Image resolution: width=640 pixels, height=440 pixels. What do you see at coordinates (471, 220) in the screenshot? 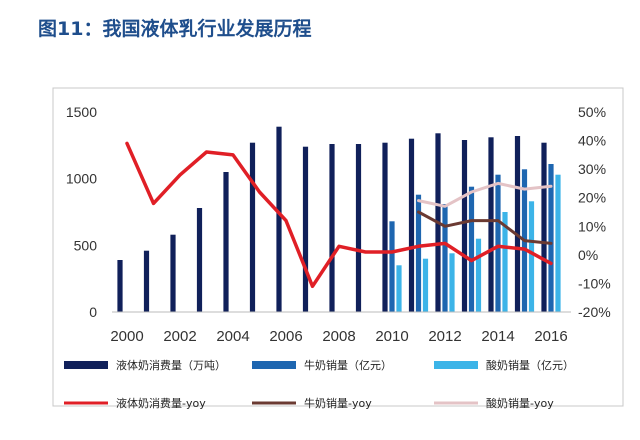
I see `line-point-s2-2013` at bounding box center [471, 220].